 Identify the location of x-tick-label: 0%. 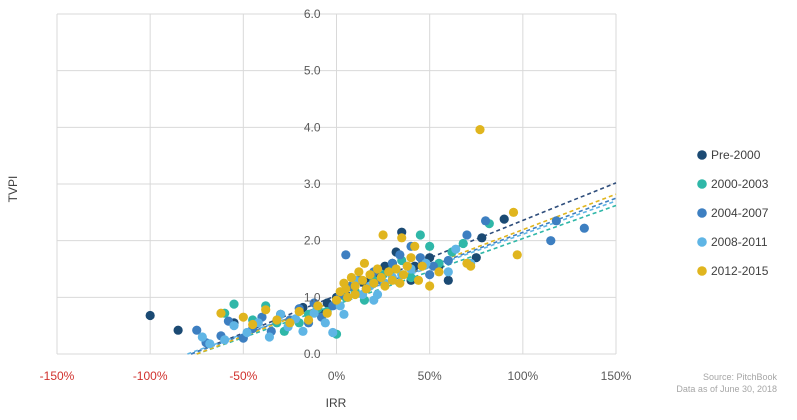
(337, 376).